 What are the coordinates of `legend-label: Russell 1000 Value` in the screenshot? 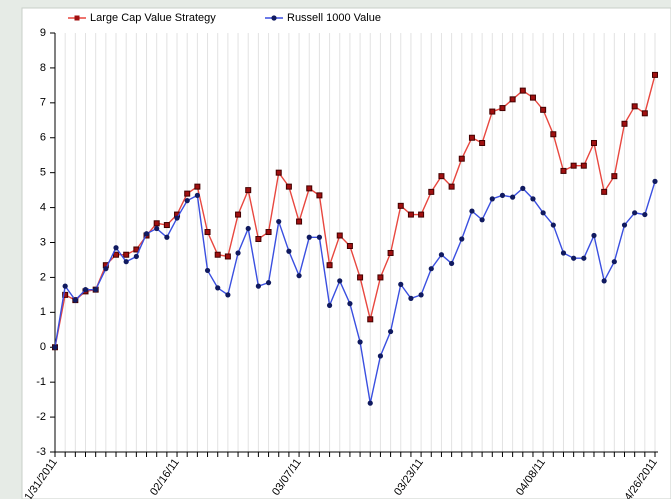 It's located at (334, 18).